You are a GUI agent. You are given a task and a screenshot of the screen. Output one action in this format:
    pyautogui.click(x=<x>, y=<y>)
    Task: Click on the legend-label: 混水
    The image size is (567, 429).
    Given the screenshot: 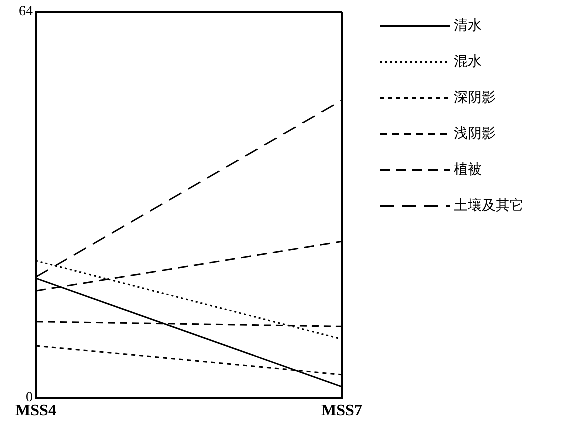 What is the action you would take?
    pyautogui.click(x=468, y=62)
    